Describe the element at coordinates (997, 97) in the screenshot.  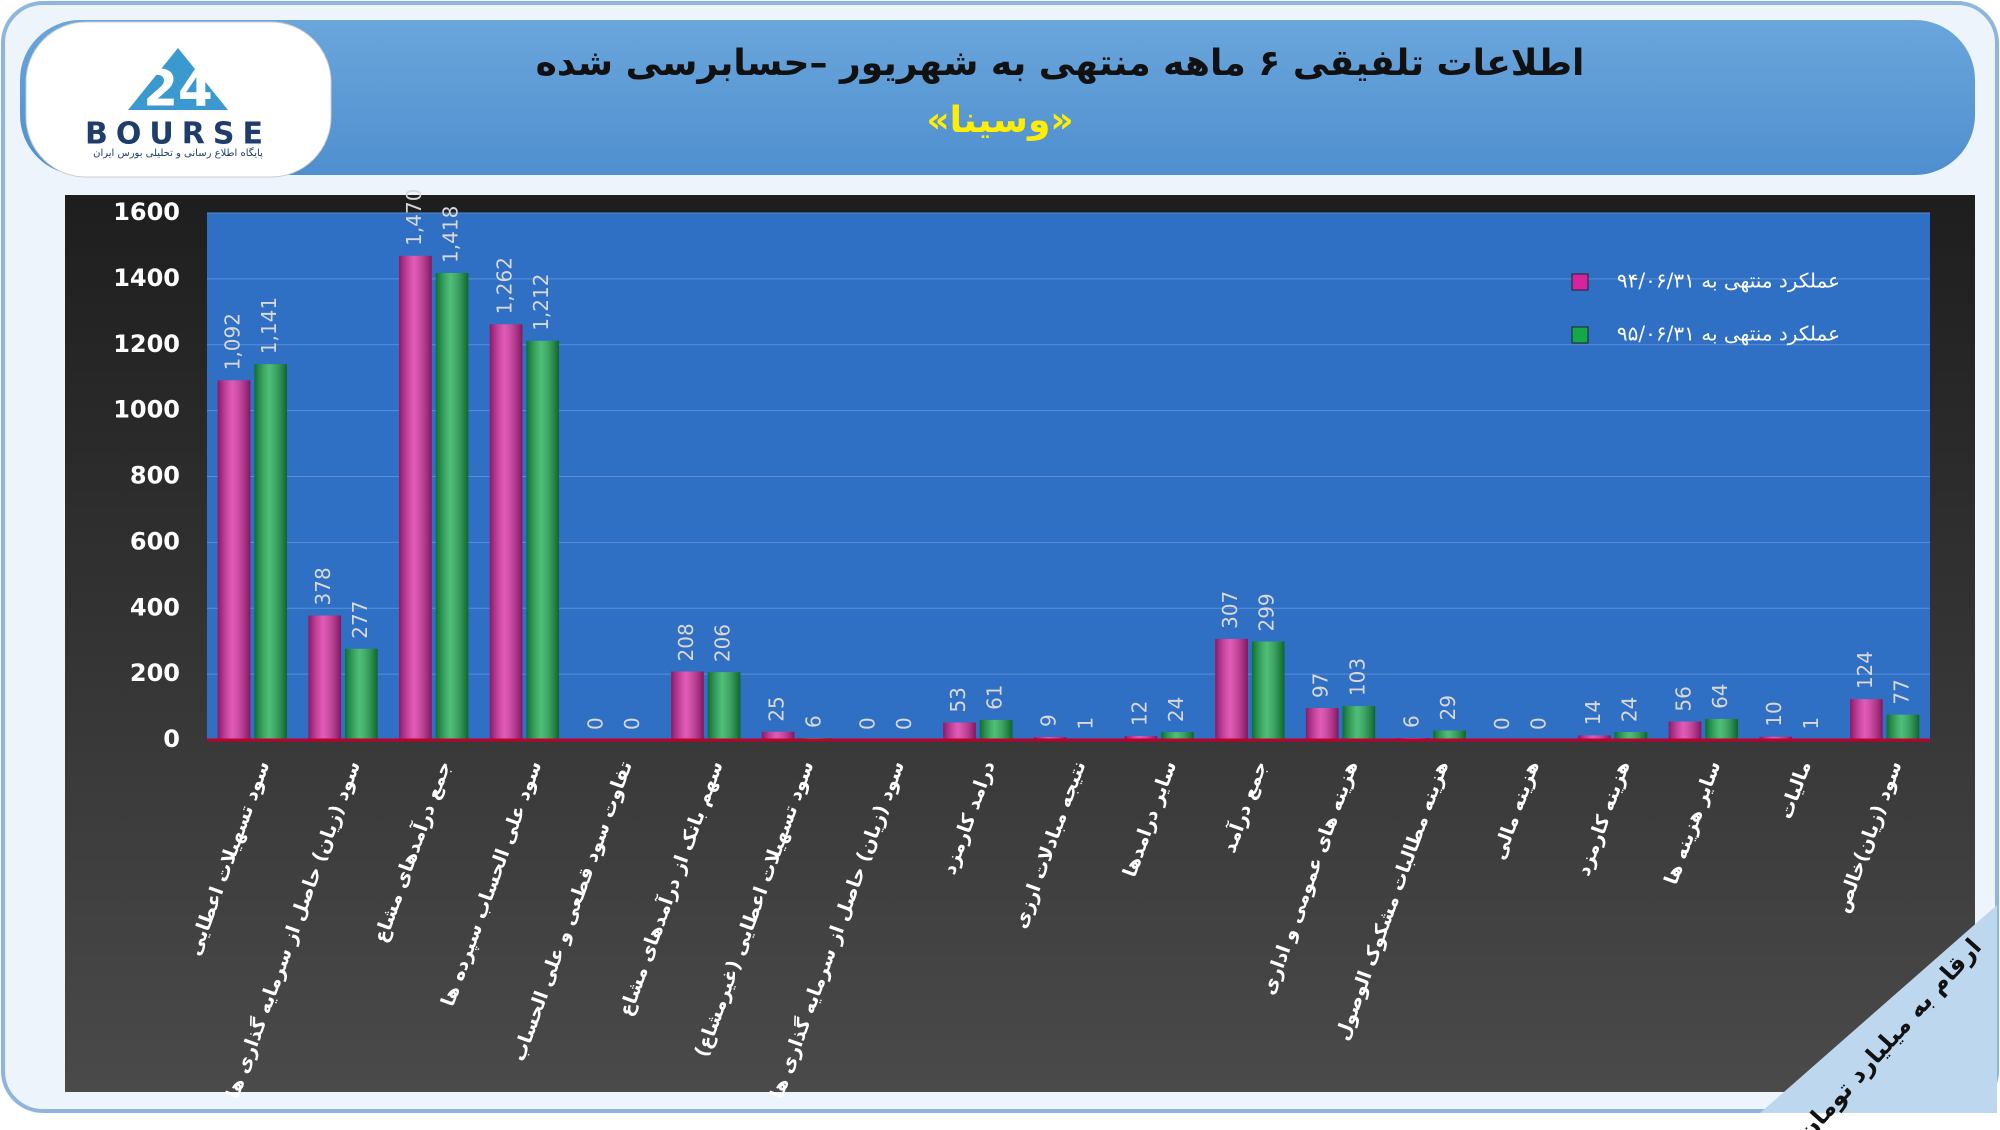
I see `header-bar` at that location.